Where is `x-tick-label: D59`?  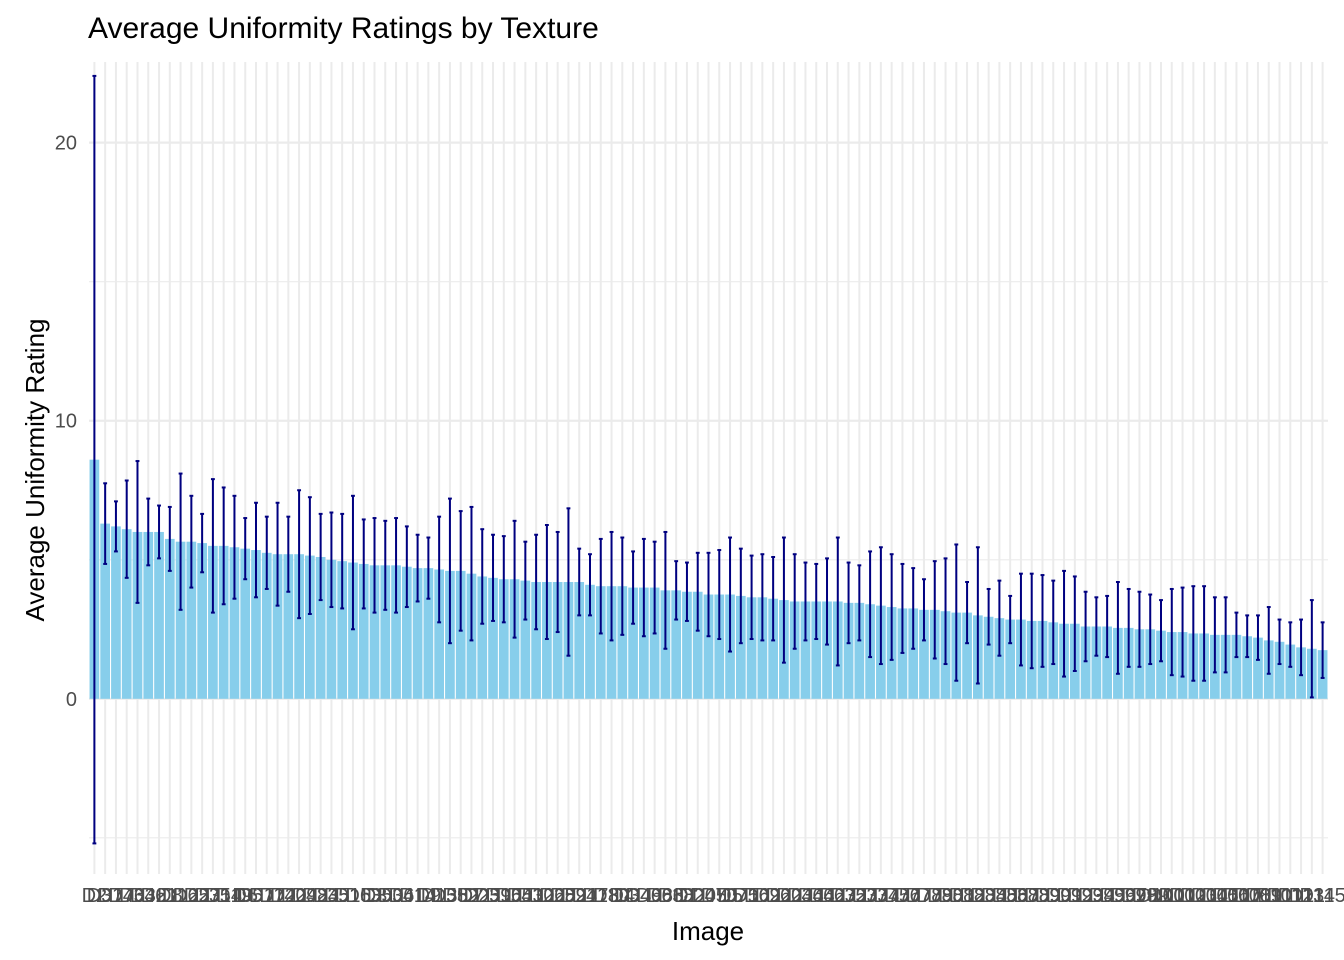
x-tick-label: D59 is located at coordinates (568, 896).